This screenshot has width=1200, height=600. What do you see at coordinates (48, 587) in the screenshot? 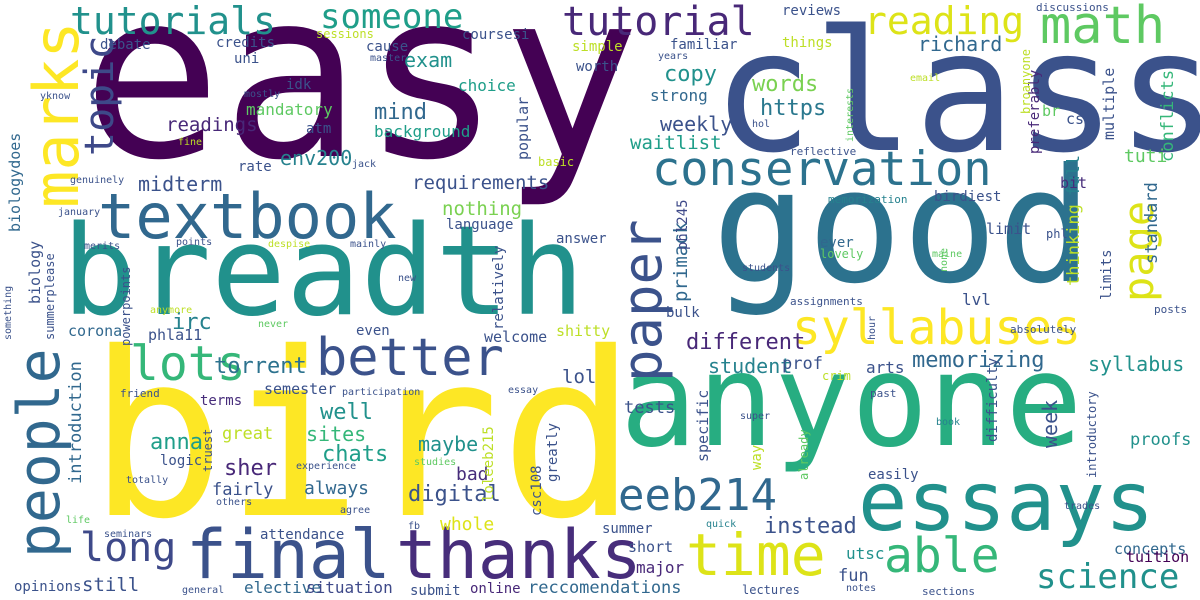
I see `word-opinions: opinions` at bounding box center [48, 587].